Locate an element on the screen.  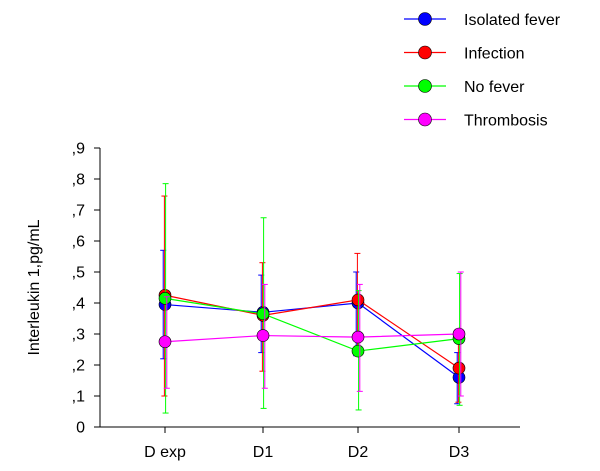
legend-item: Thrombosis is located at coordinates (476, 121).